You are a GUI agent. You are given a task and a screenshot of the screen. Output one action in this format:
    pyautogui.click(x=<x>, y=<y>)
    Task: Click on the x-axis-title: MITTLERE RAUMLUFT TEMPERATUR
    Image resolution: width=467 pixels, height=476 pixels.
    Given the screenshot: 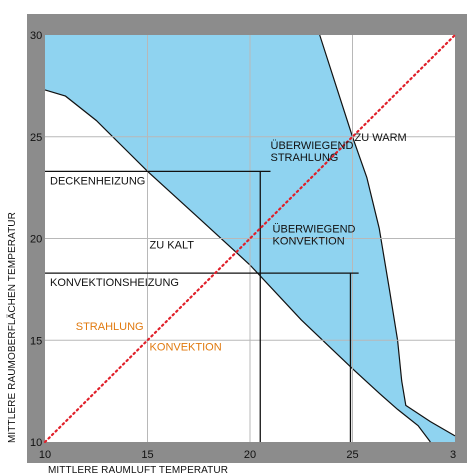 What is the action you would take?
    pyautogui.click(x=138, y=470)
    